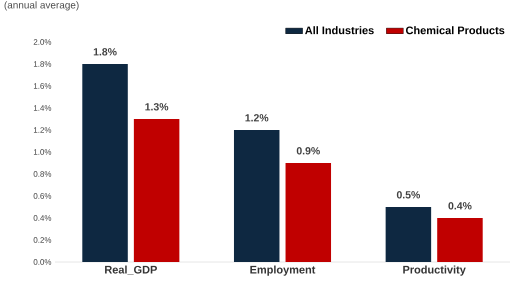  I want to click on data-label: 0.9%, so click(308, 151).